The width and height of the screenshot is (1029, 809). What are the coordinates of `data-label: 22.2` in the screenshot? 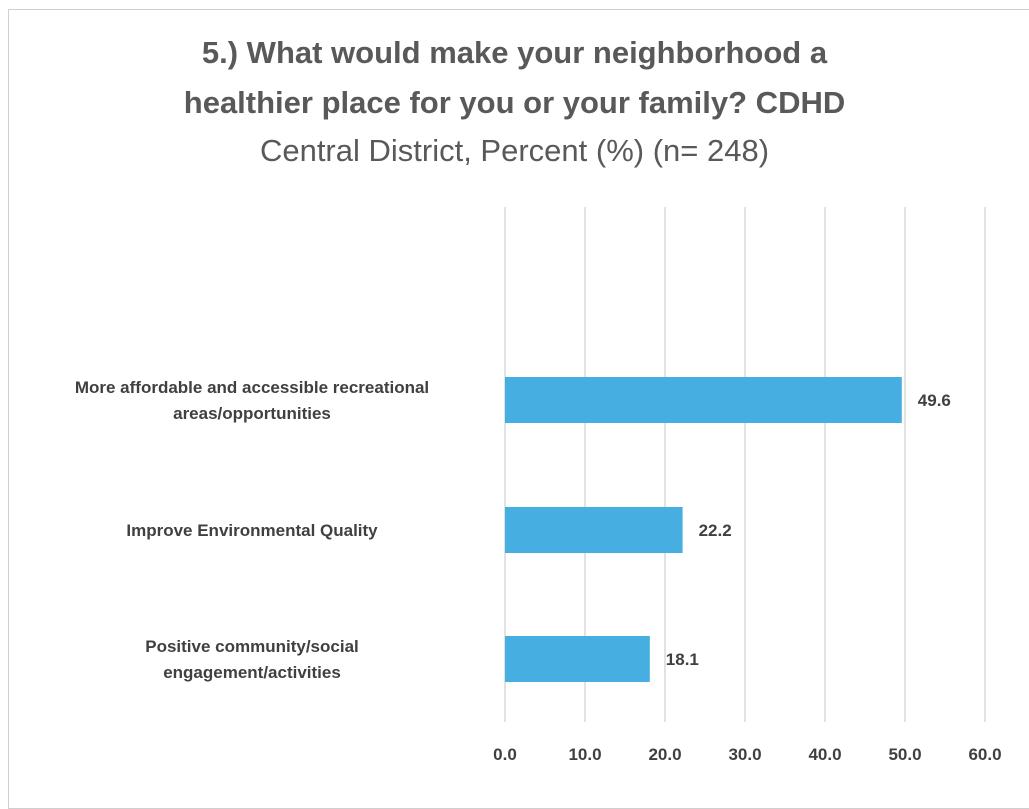 It's located at (715, 530).